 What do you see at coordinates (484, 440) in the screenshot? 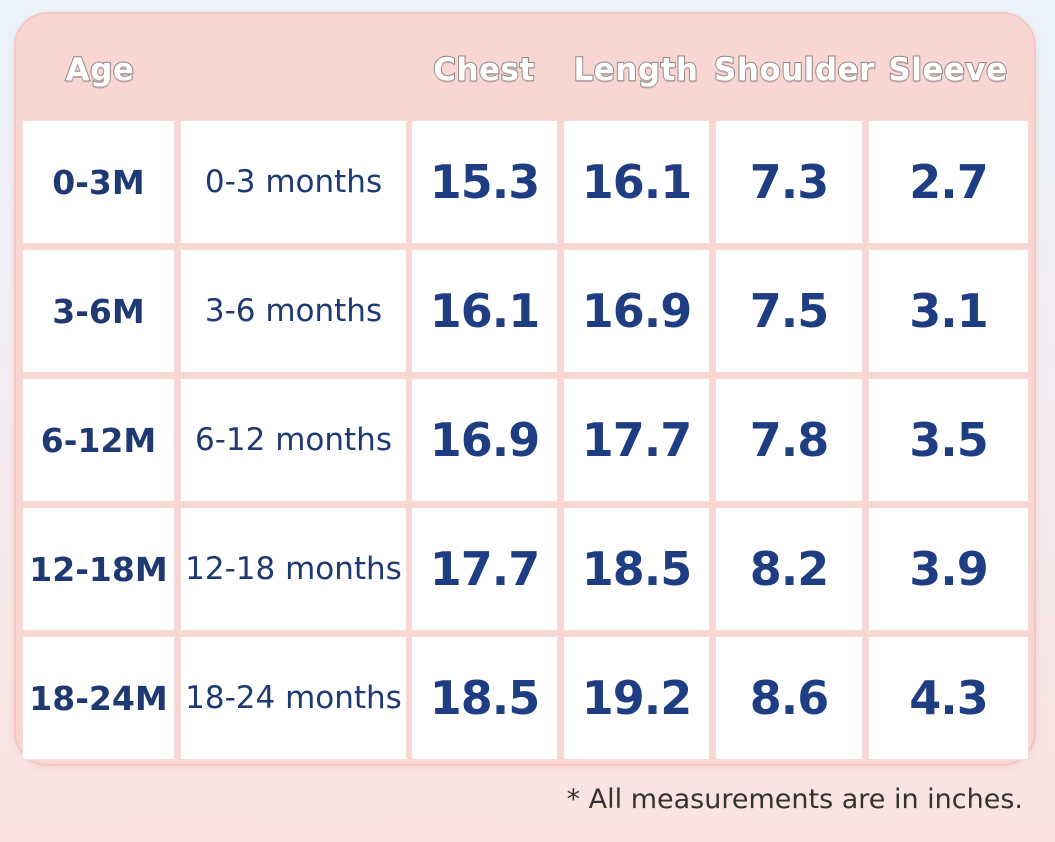
I see `chest-cell: 16.9` at bounding box center [484, 440].